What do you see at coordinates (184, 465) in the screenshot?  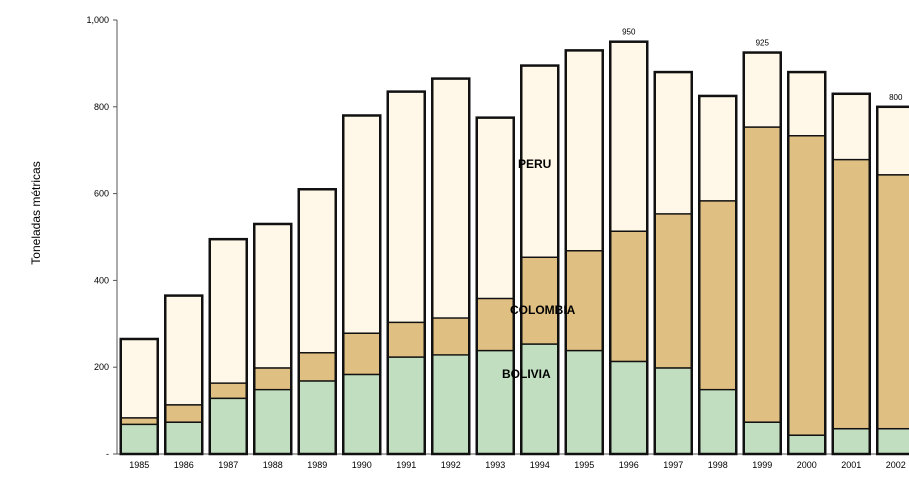 I see `x-tick-label: 1986` at bounding box center [184, 465].